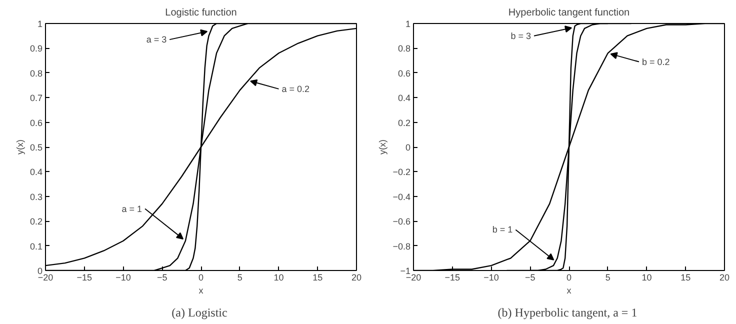  What do you see at coordinates (656, 61) in the screenshot?
I see `annotation: b = 0.2` at bounding box center [656, 61].